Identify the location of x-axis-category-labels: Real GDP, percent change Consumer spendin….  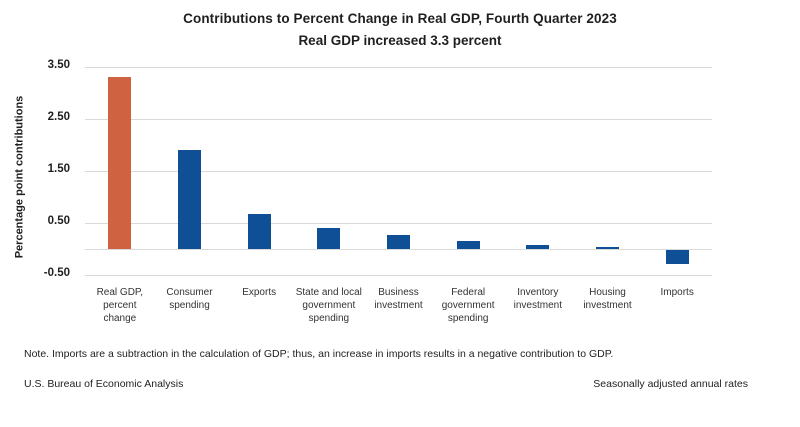
(398, 310).